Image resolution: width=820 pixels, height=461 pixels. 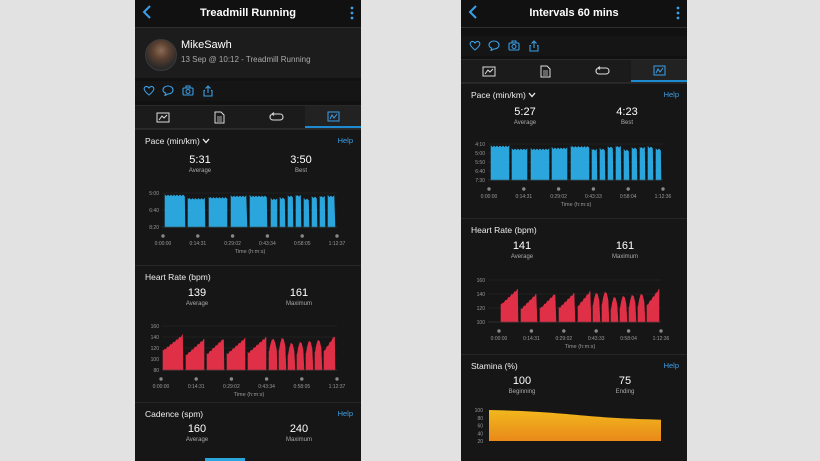 I want to click on hr-average: 139 Average, so click(x=197, y=297).